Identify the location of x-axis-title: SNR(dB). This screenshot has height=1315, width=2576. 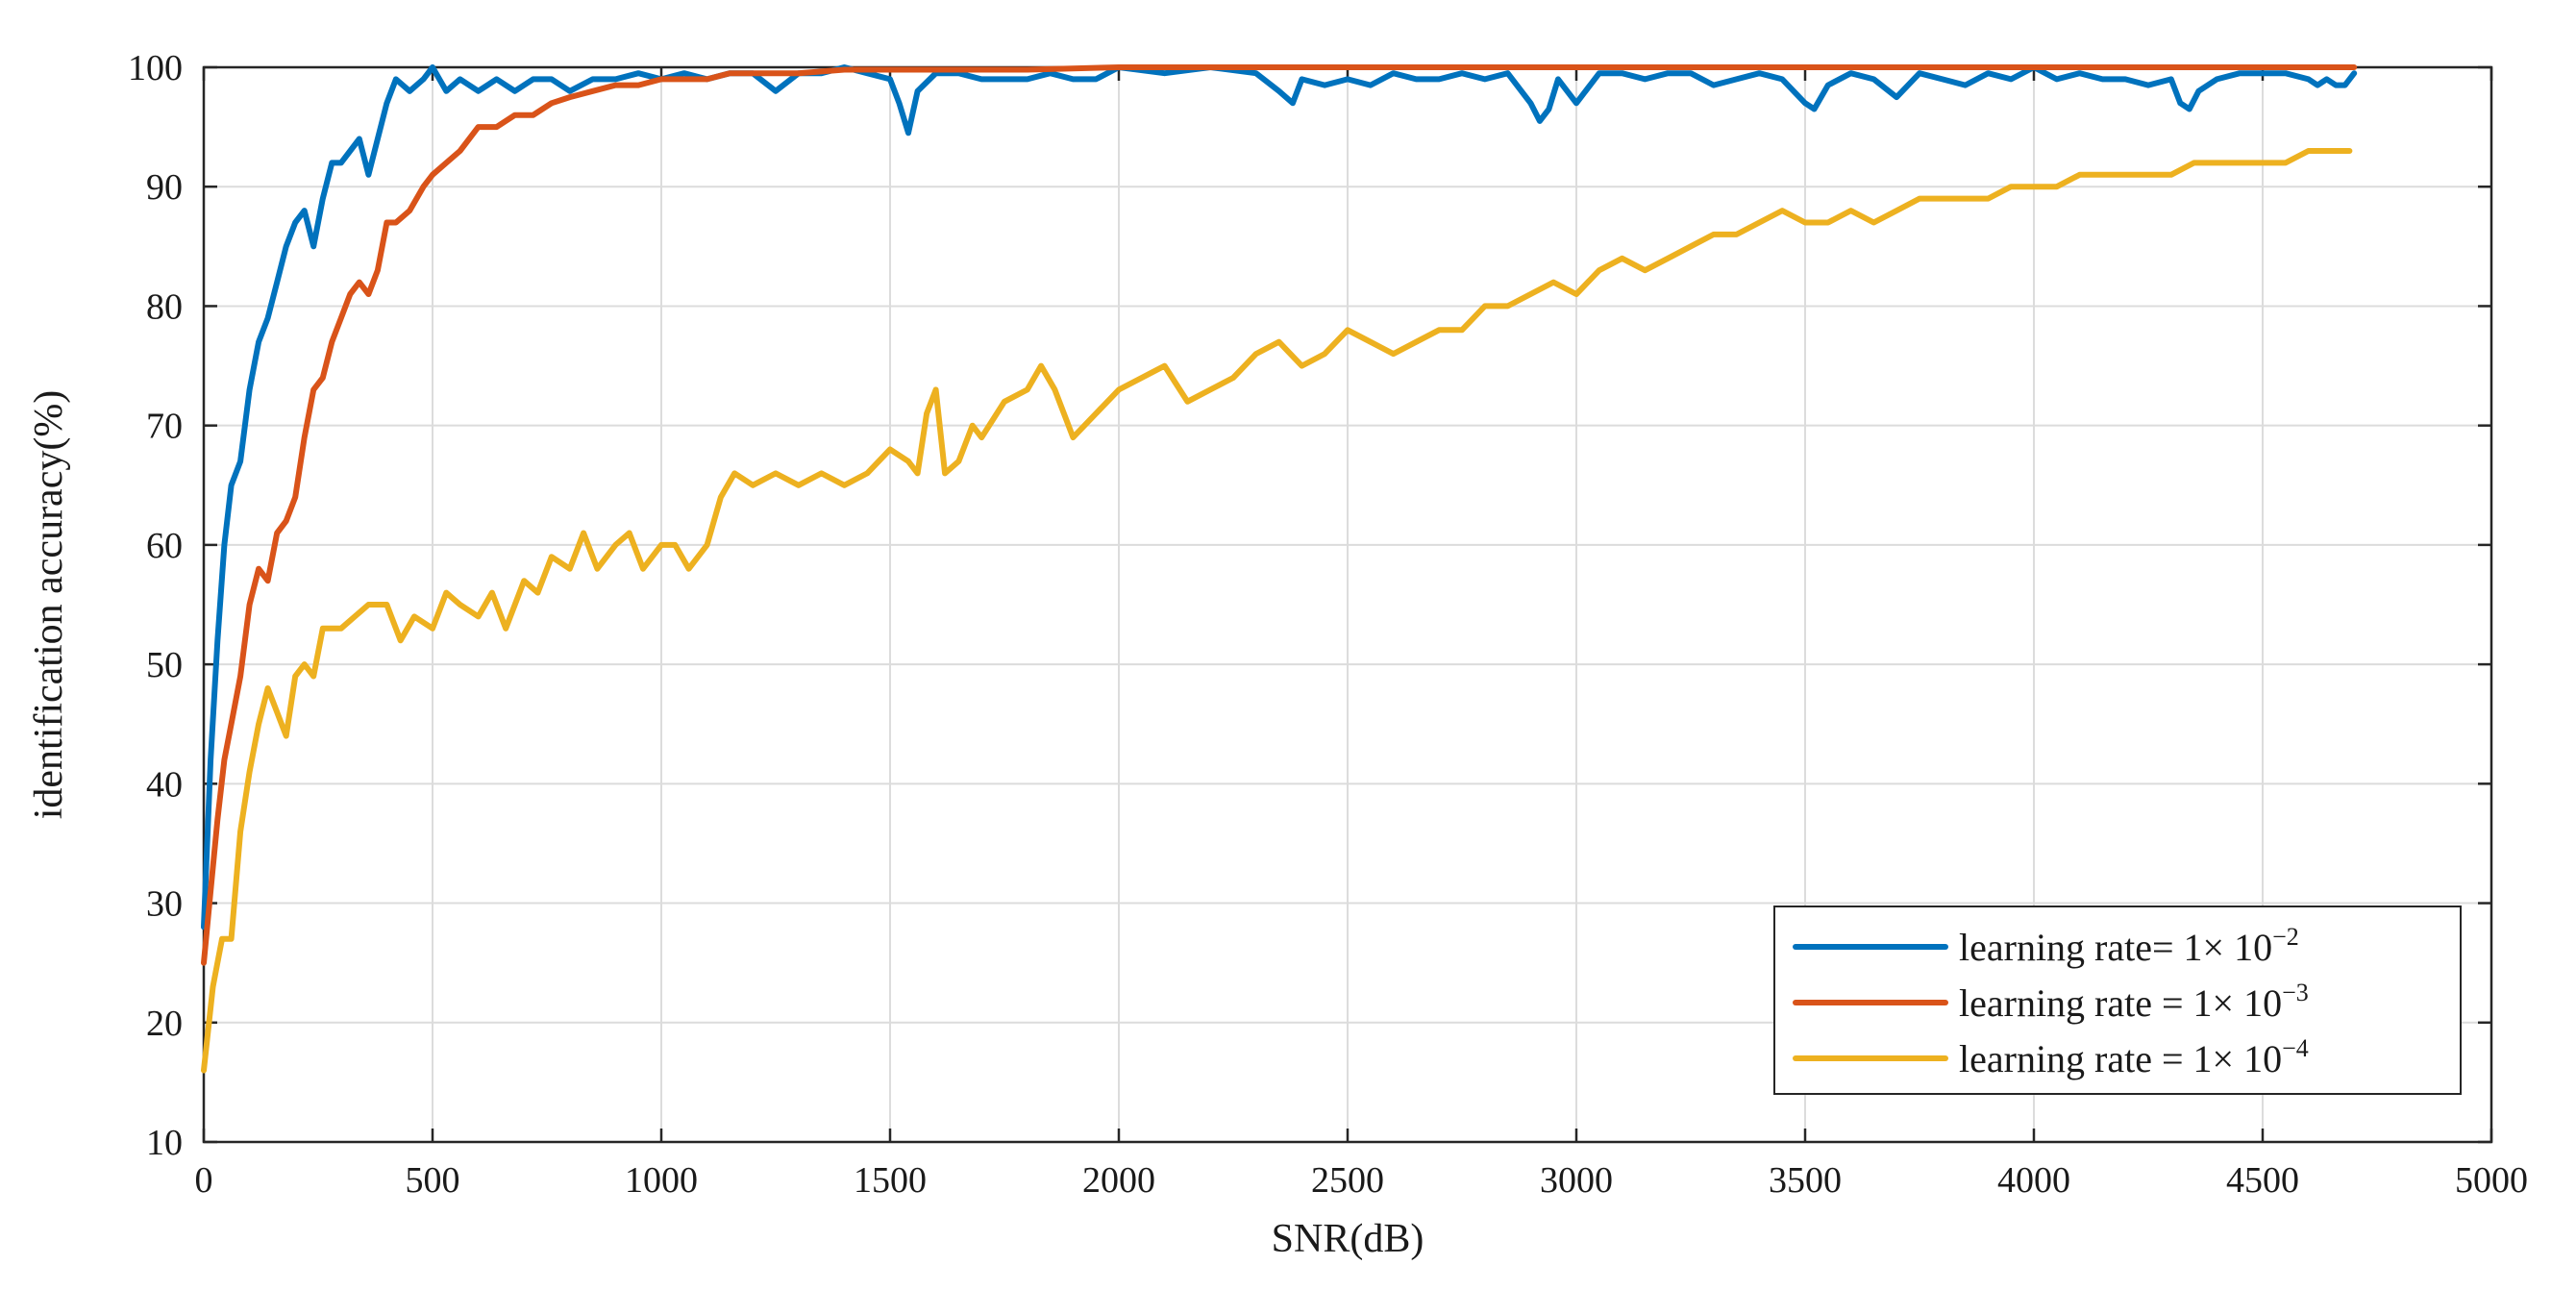
(1348, 1239).